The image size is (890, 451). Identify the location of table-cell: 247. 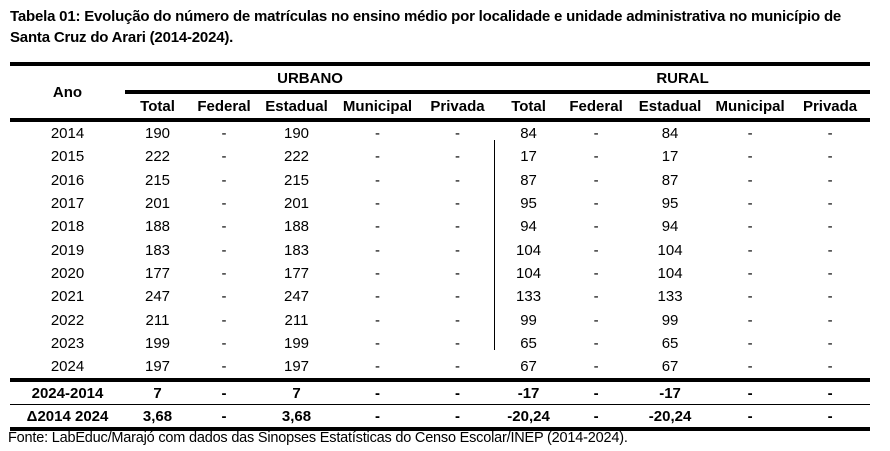
(157, 297).